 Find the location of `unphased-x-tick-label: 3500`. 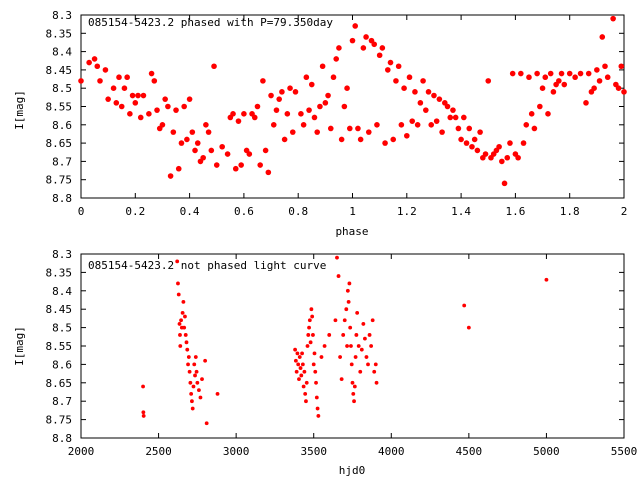

unphased-x-tick-label: 3500 is located at coordinates (313, 451).